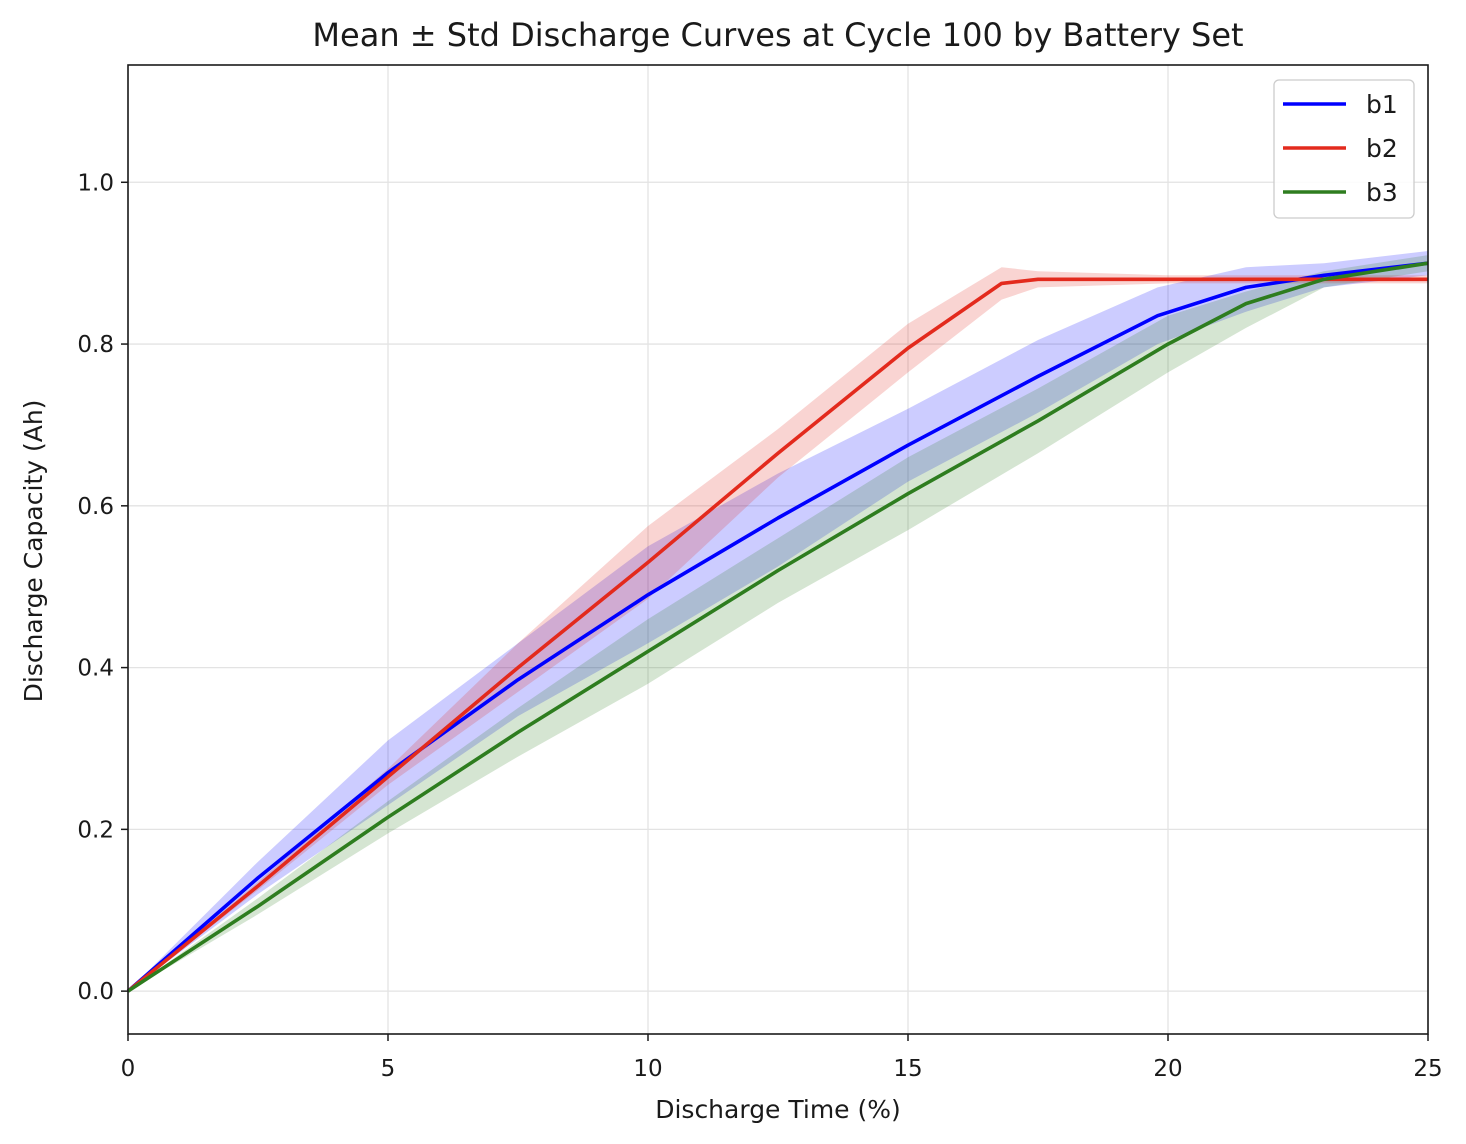  Describe the element at coordinates (1382, 148) in the screenshot. I see `legend-label-b2: b2` at that location.